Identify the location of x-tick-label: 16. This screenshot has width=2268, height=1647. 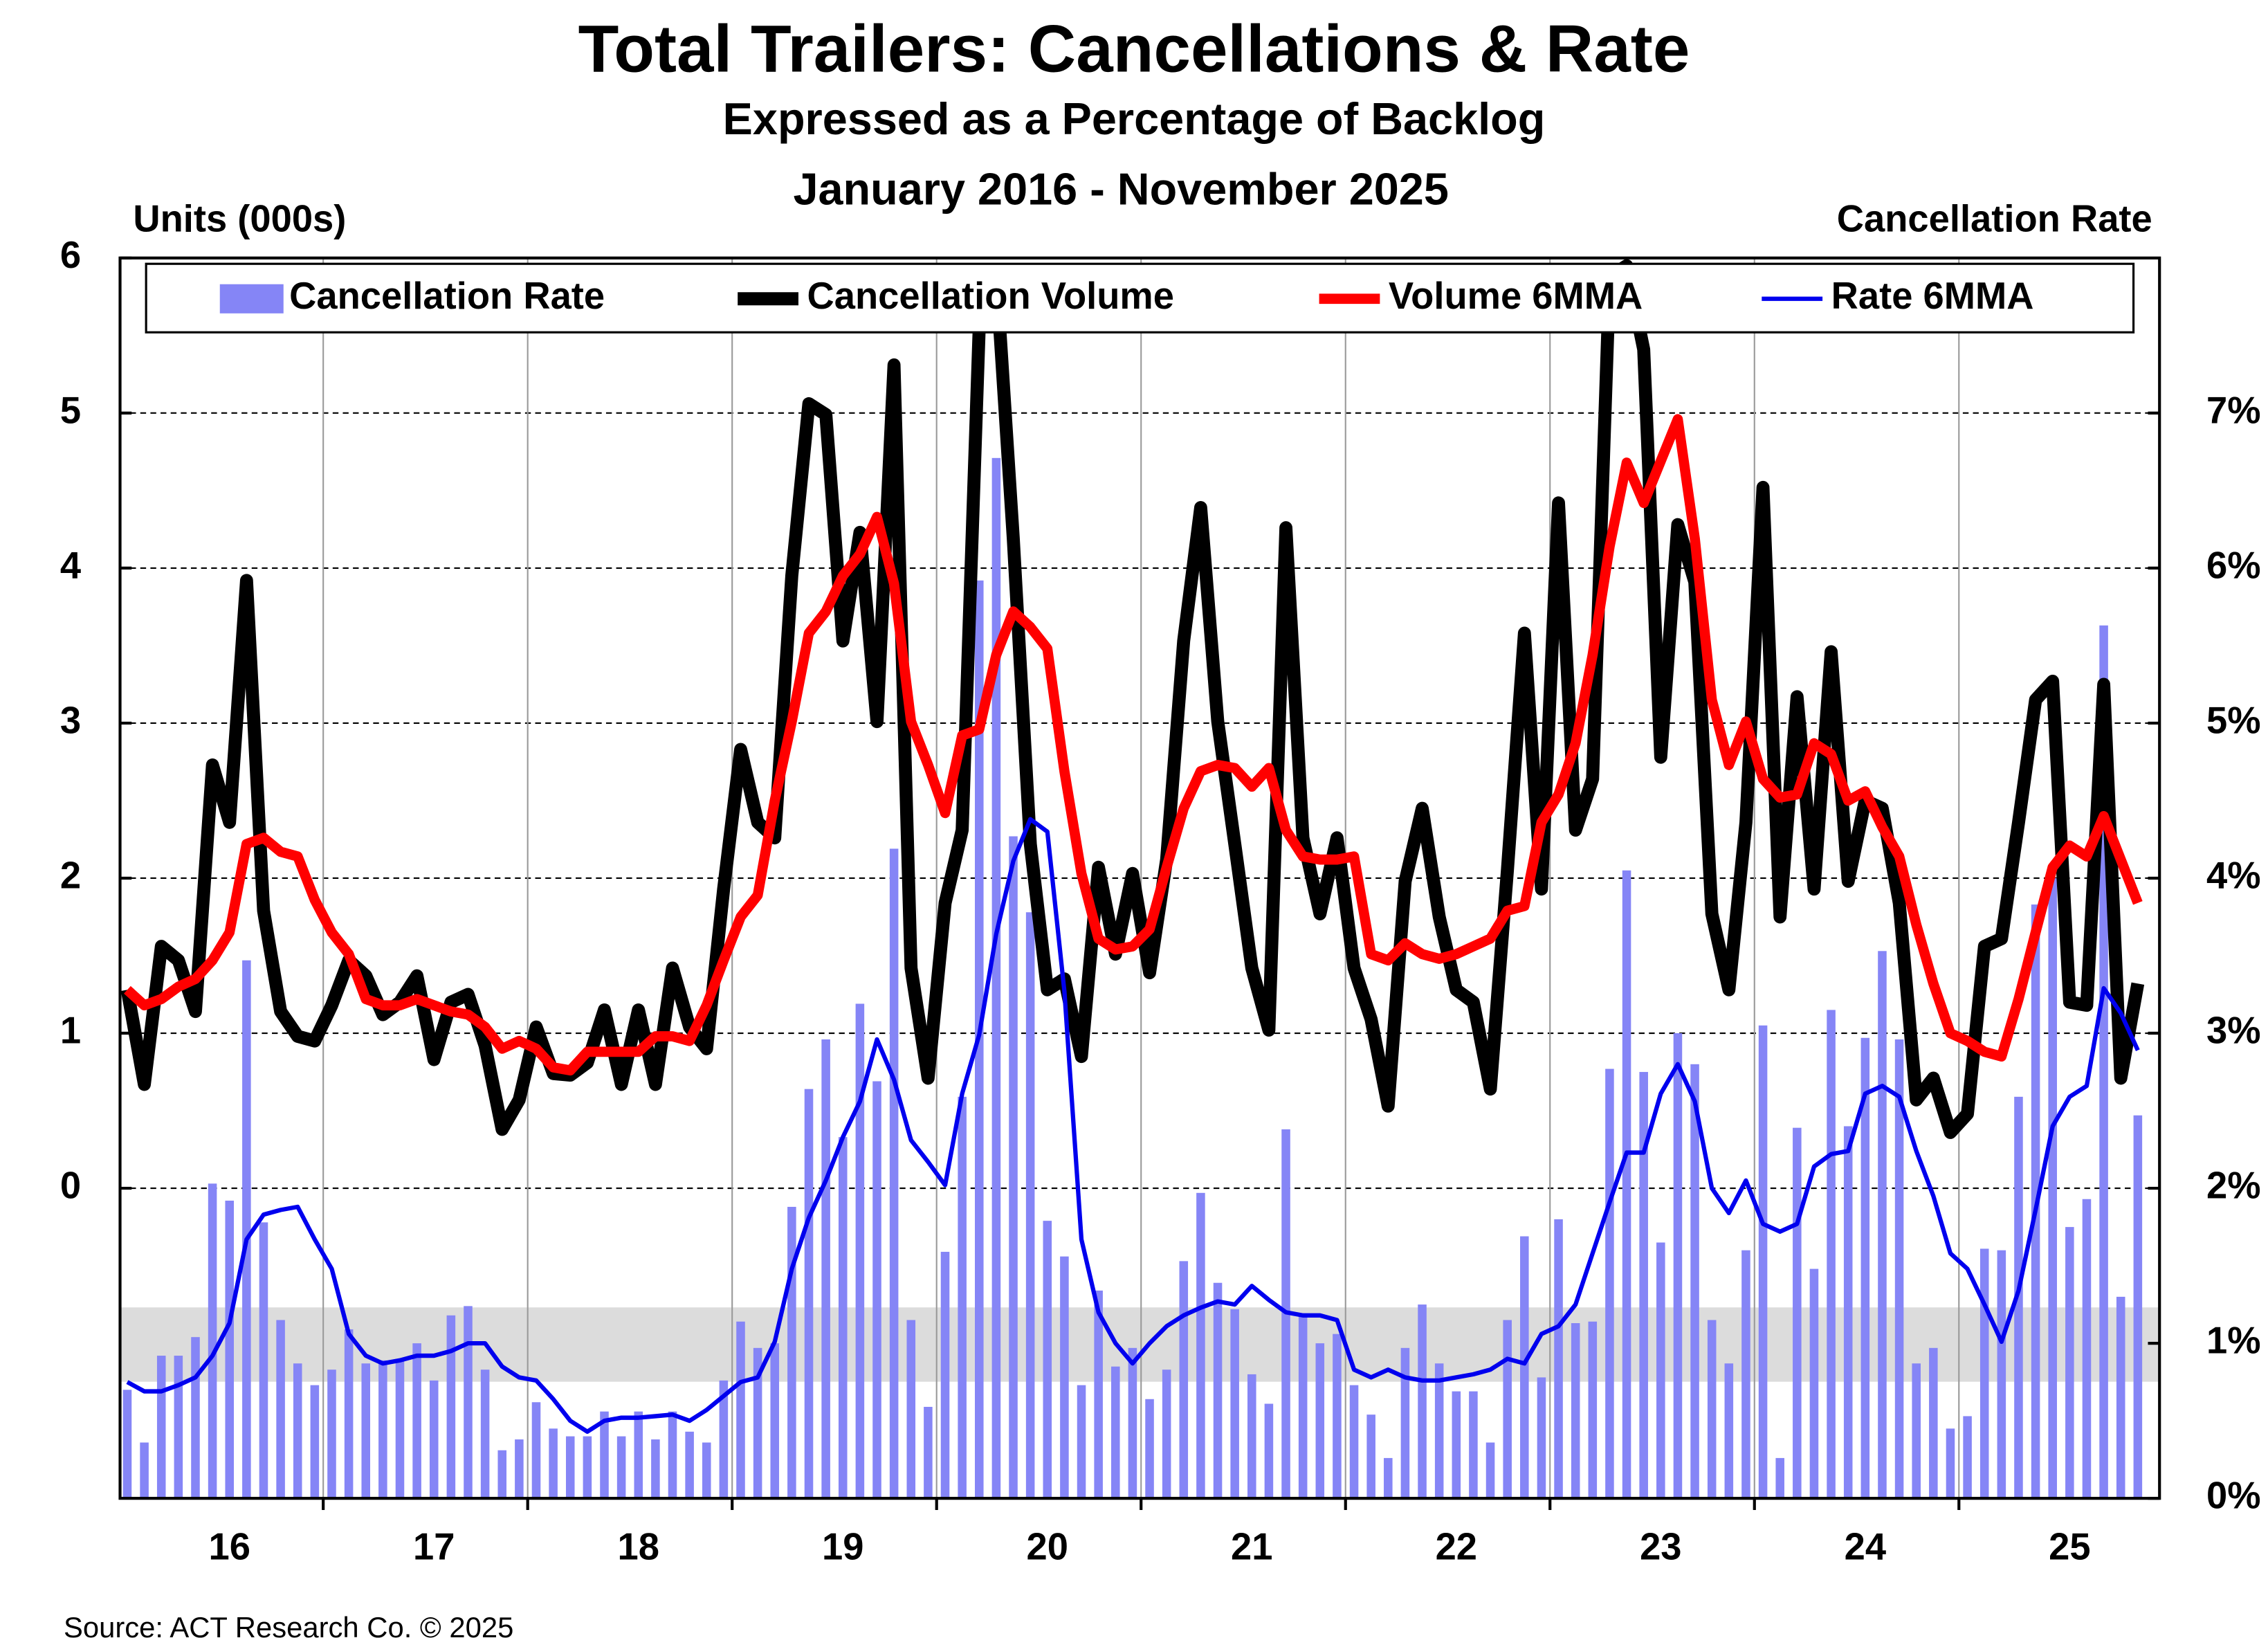
(229, 1546).